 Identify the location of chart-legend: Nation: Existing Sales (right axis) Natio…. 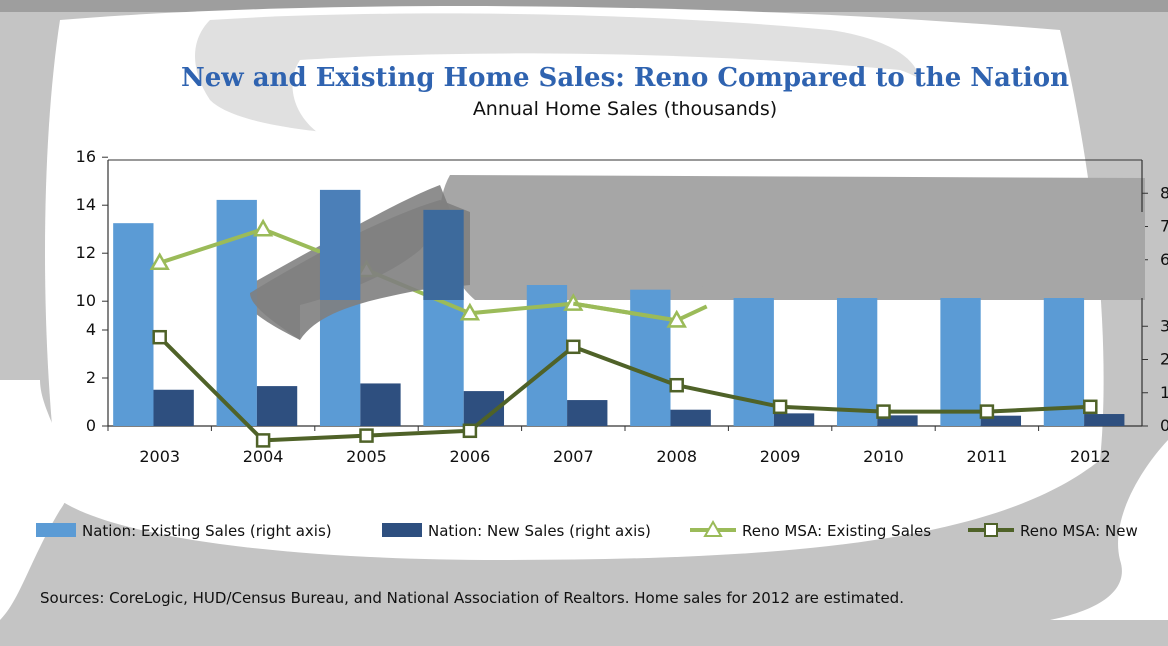
(587, 529).